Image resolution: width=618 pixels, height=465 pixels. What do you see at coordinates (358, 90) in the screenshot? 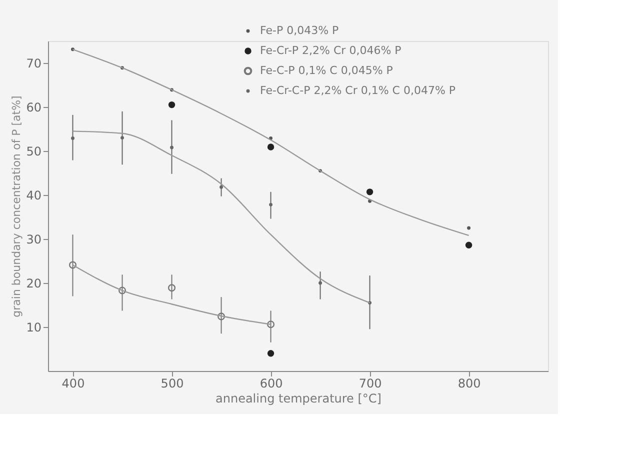
I see `legend-label: Fe-Cr-C-P 2,2% Cr 0,1% C 0,047% P` at bounding box center [358, 90].